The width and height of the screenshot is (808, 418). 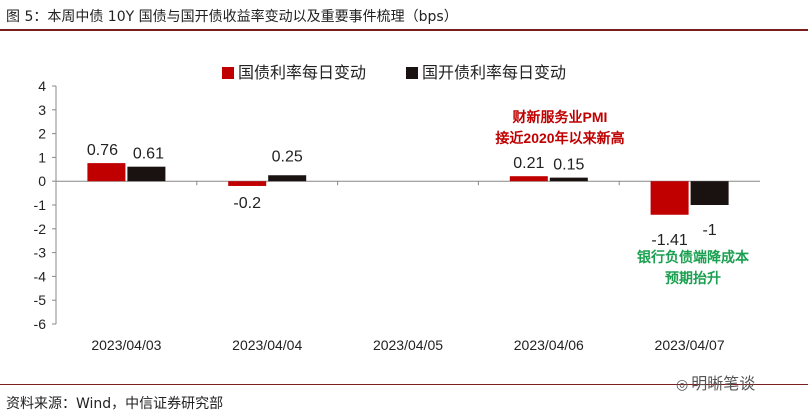 I want to click on data-label: 0.61, so click(x=148, y=154).